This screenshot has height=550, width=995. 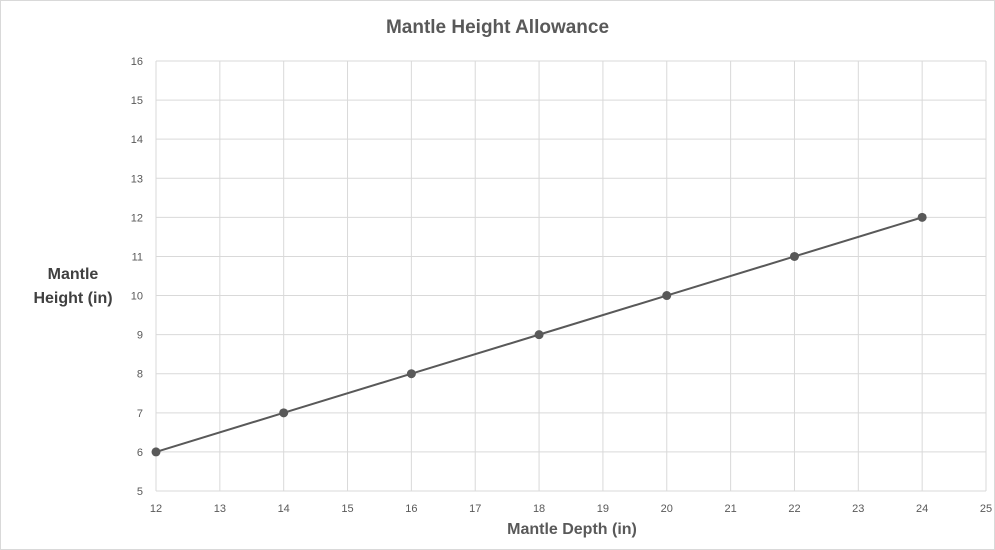 I want to click on y-tick-label: 6, so click(x=140, y=453).